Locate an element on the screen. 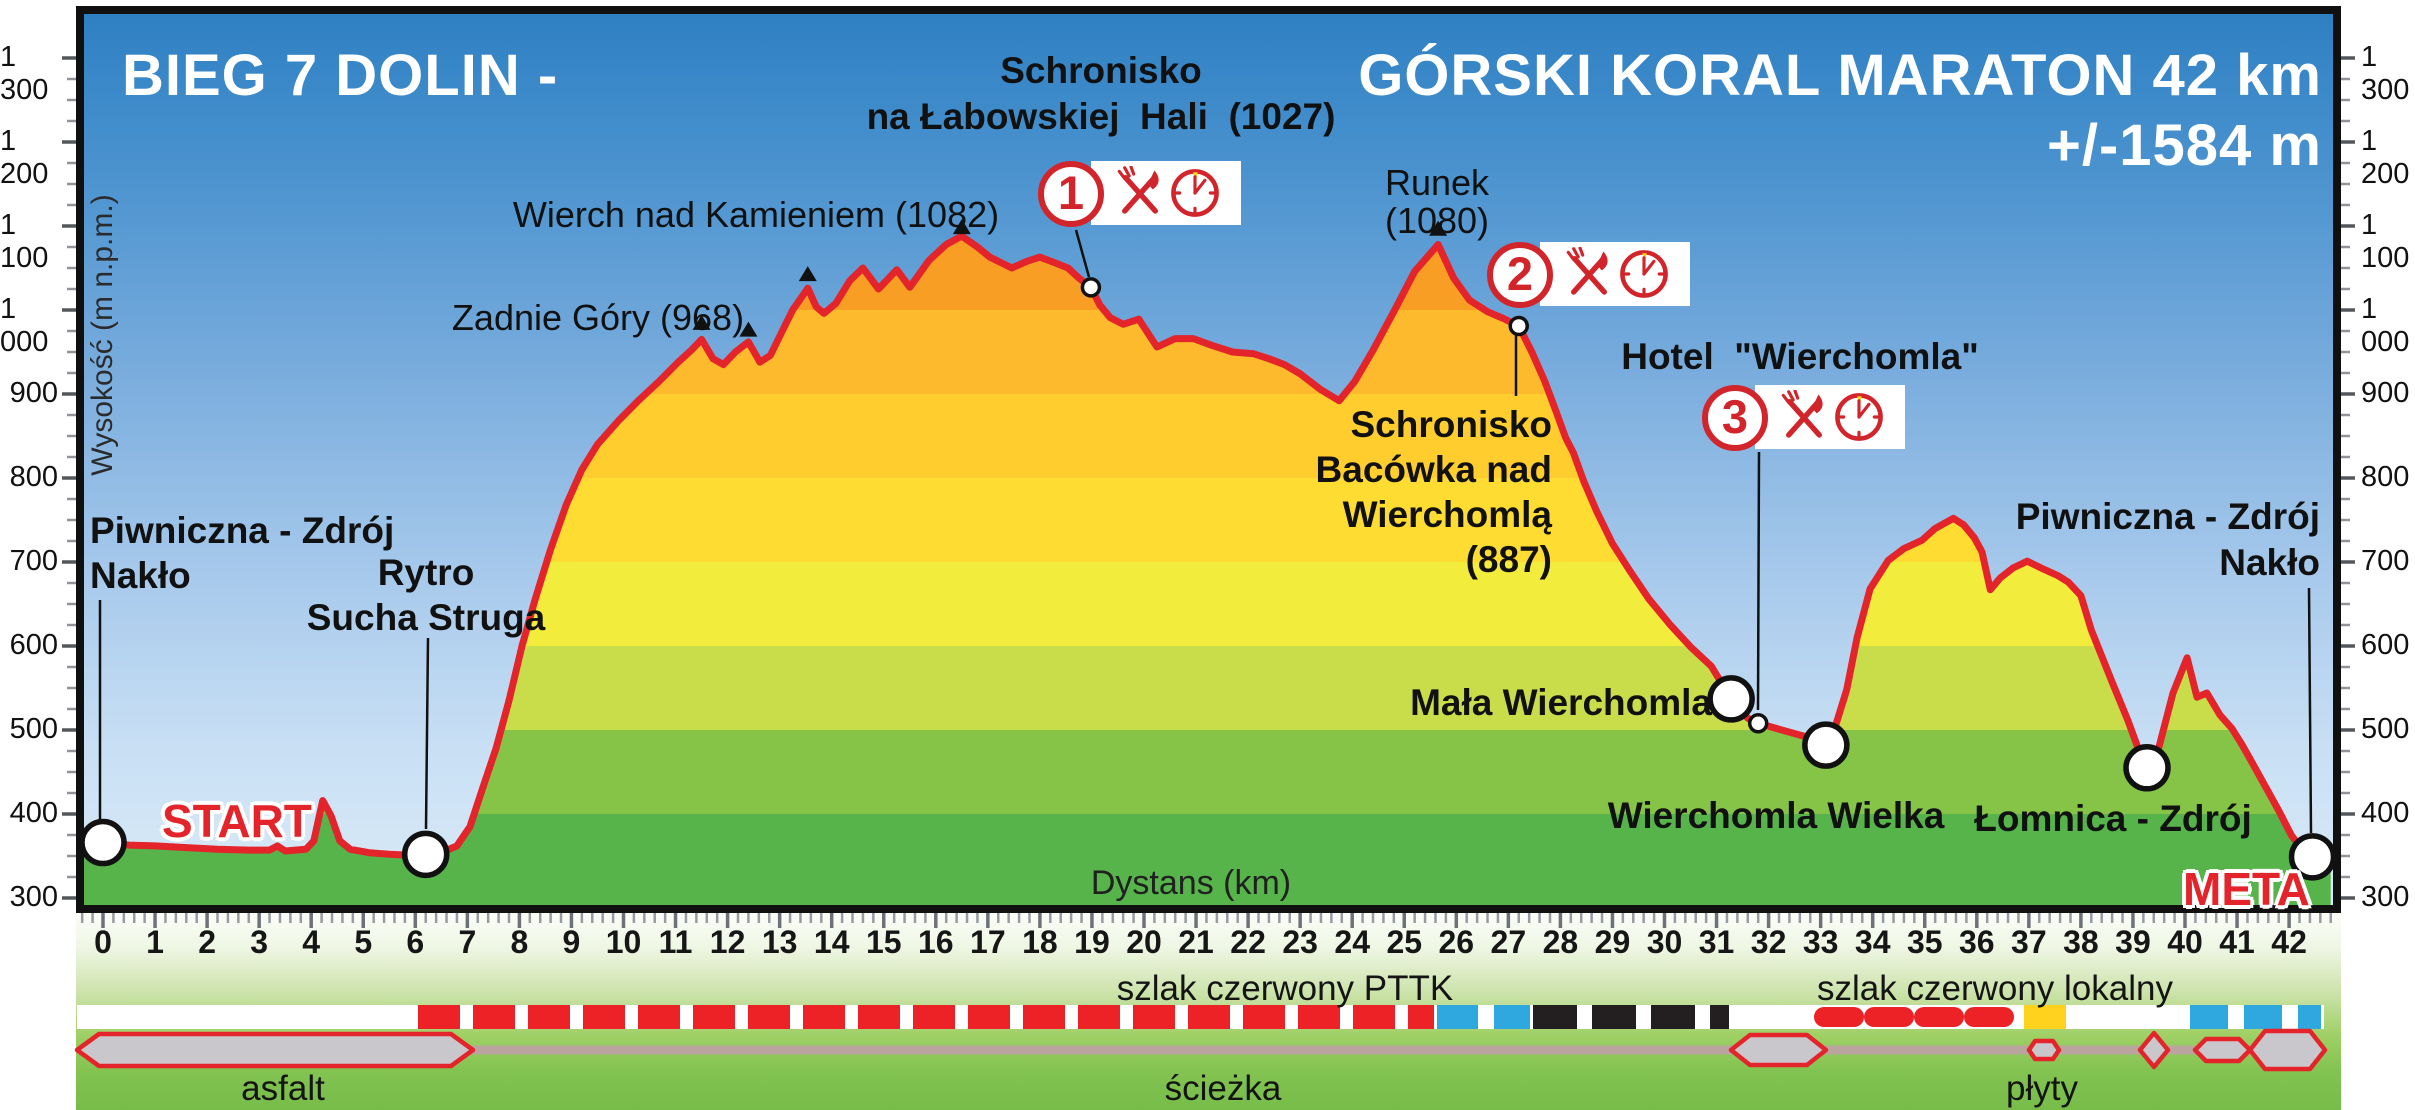 Image resolution: width=2415 pixels, height=1110 pixels. x-tick-label: 29 is located at coordinates (1612, 942).